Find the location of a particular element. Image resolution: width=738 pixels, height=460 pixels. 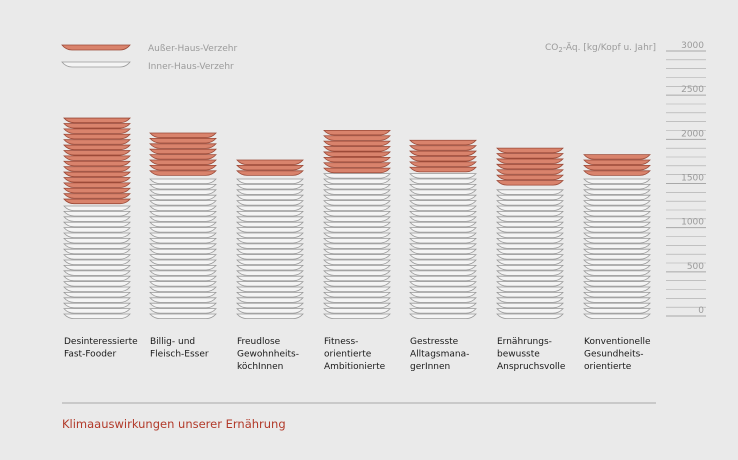

category-label: Freudlose Gewohnheits-köchInnen is located at coordinates (268, 354).